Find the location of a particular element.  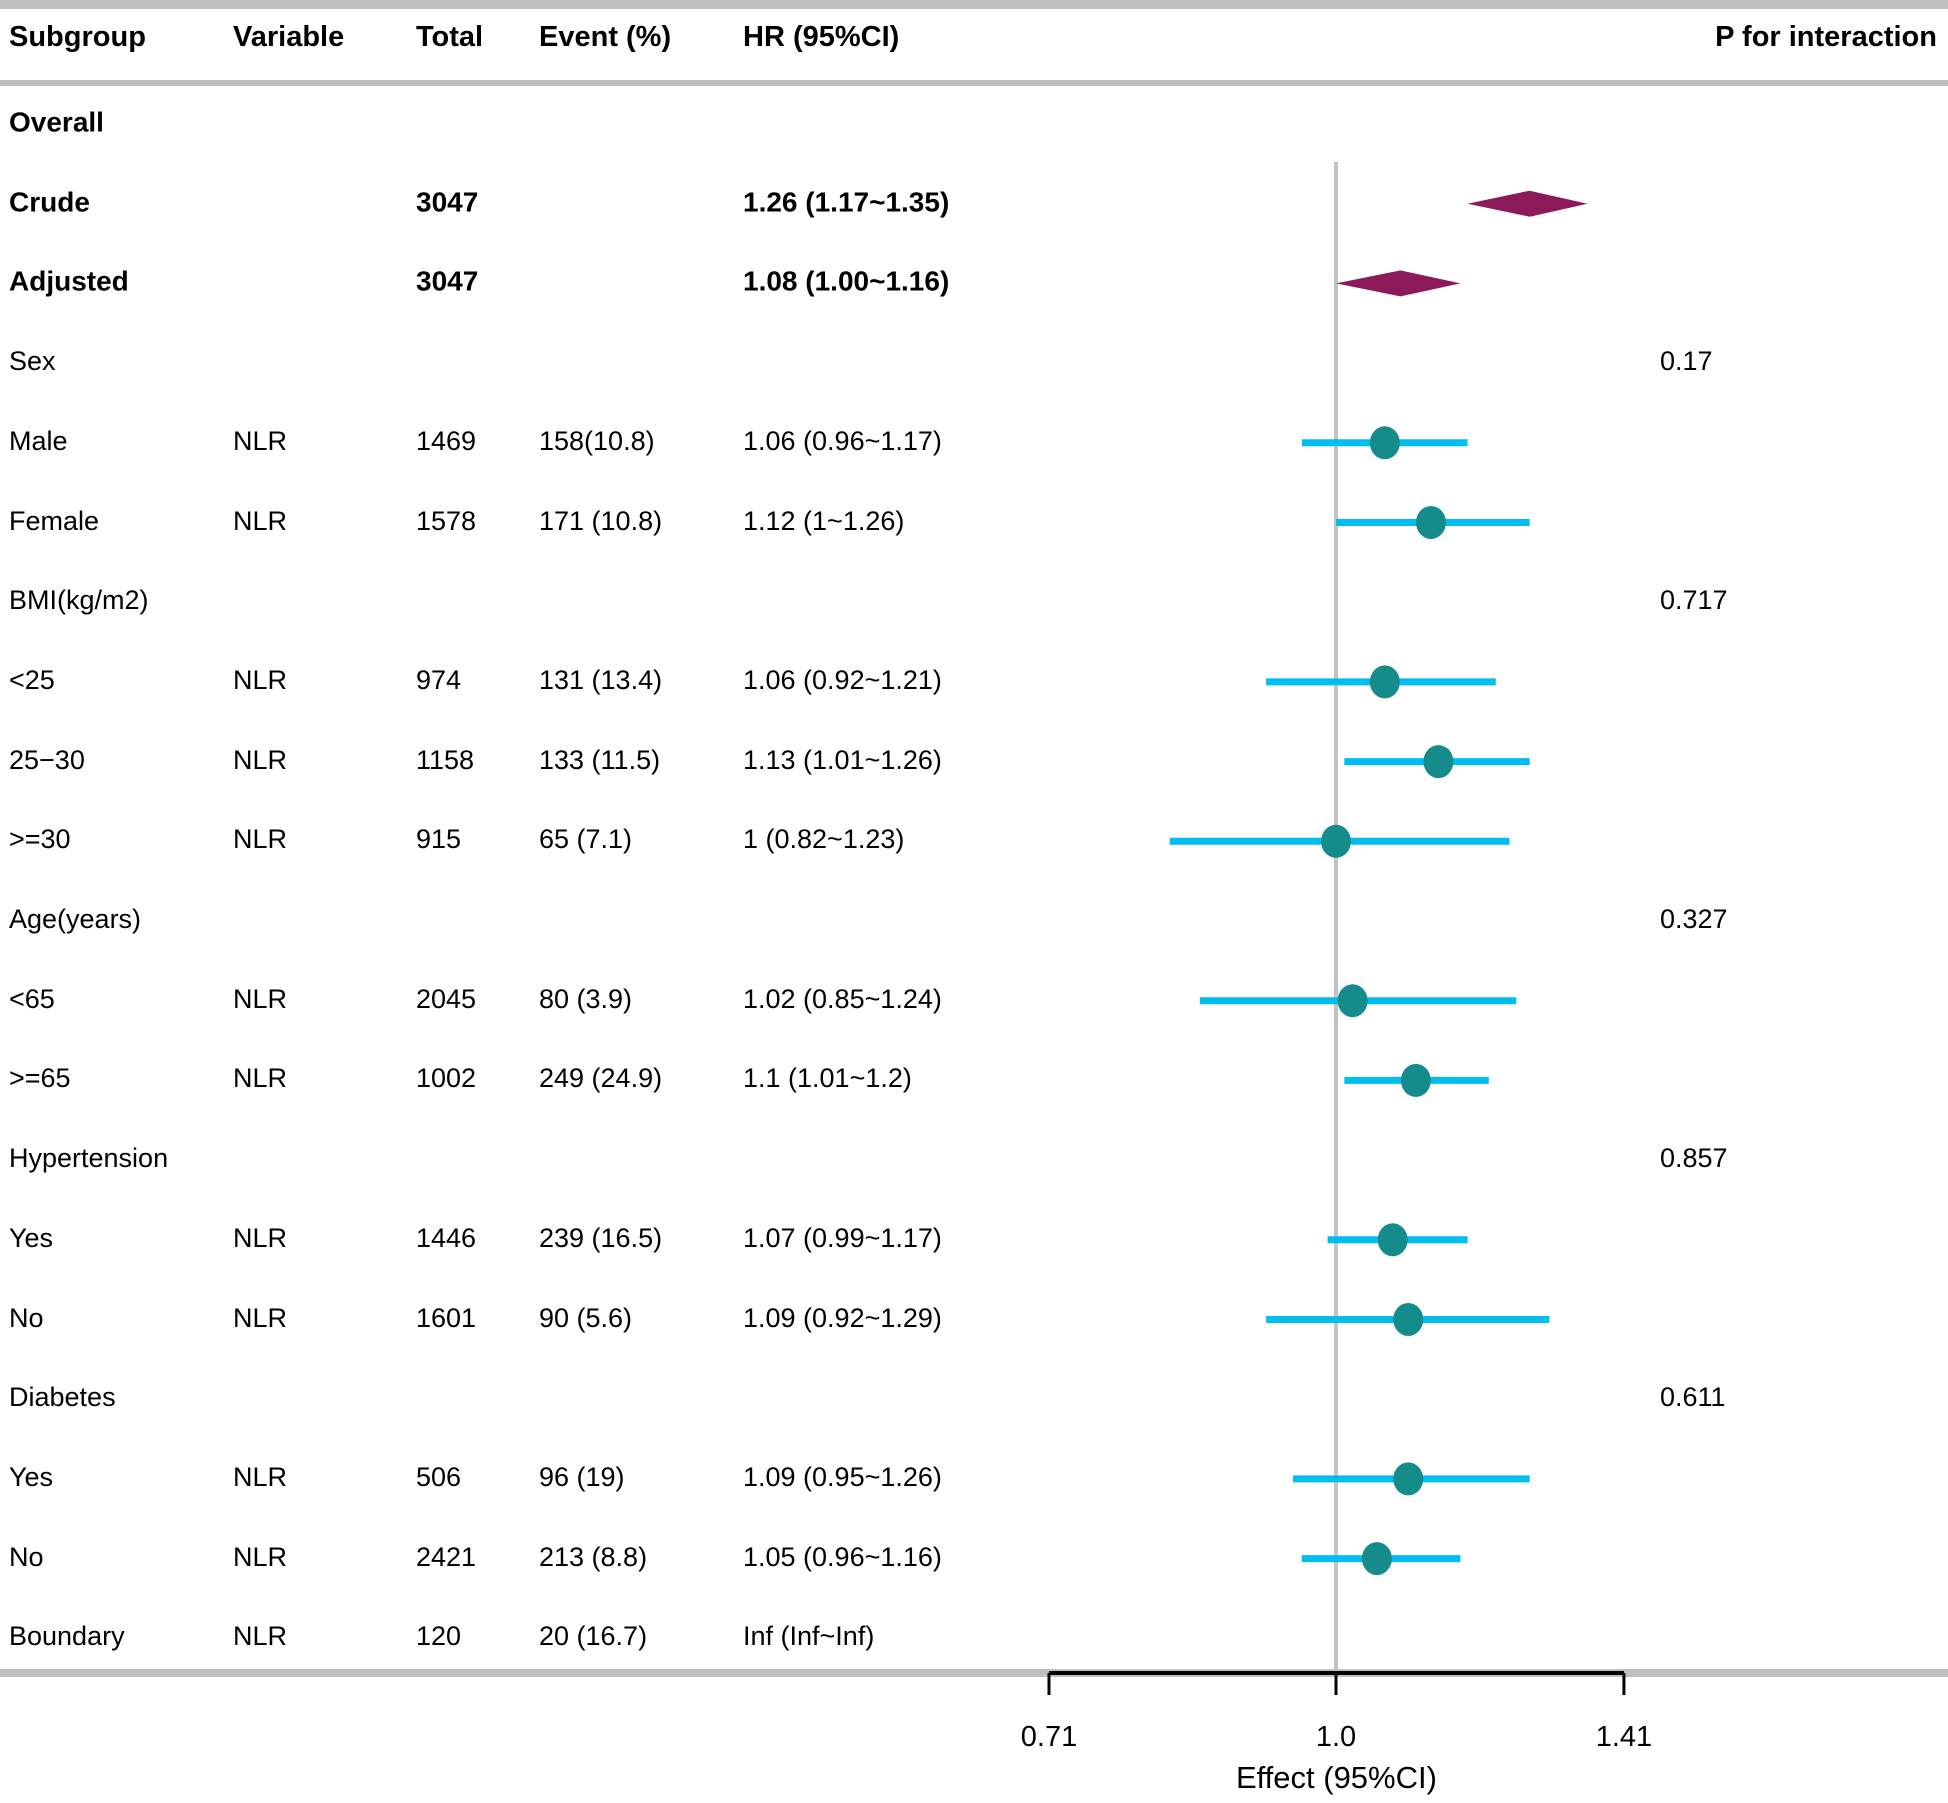

cell-subgroup: Age(years) is located at coordinates (75, 918).